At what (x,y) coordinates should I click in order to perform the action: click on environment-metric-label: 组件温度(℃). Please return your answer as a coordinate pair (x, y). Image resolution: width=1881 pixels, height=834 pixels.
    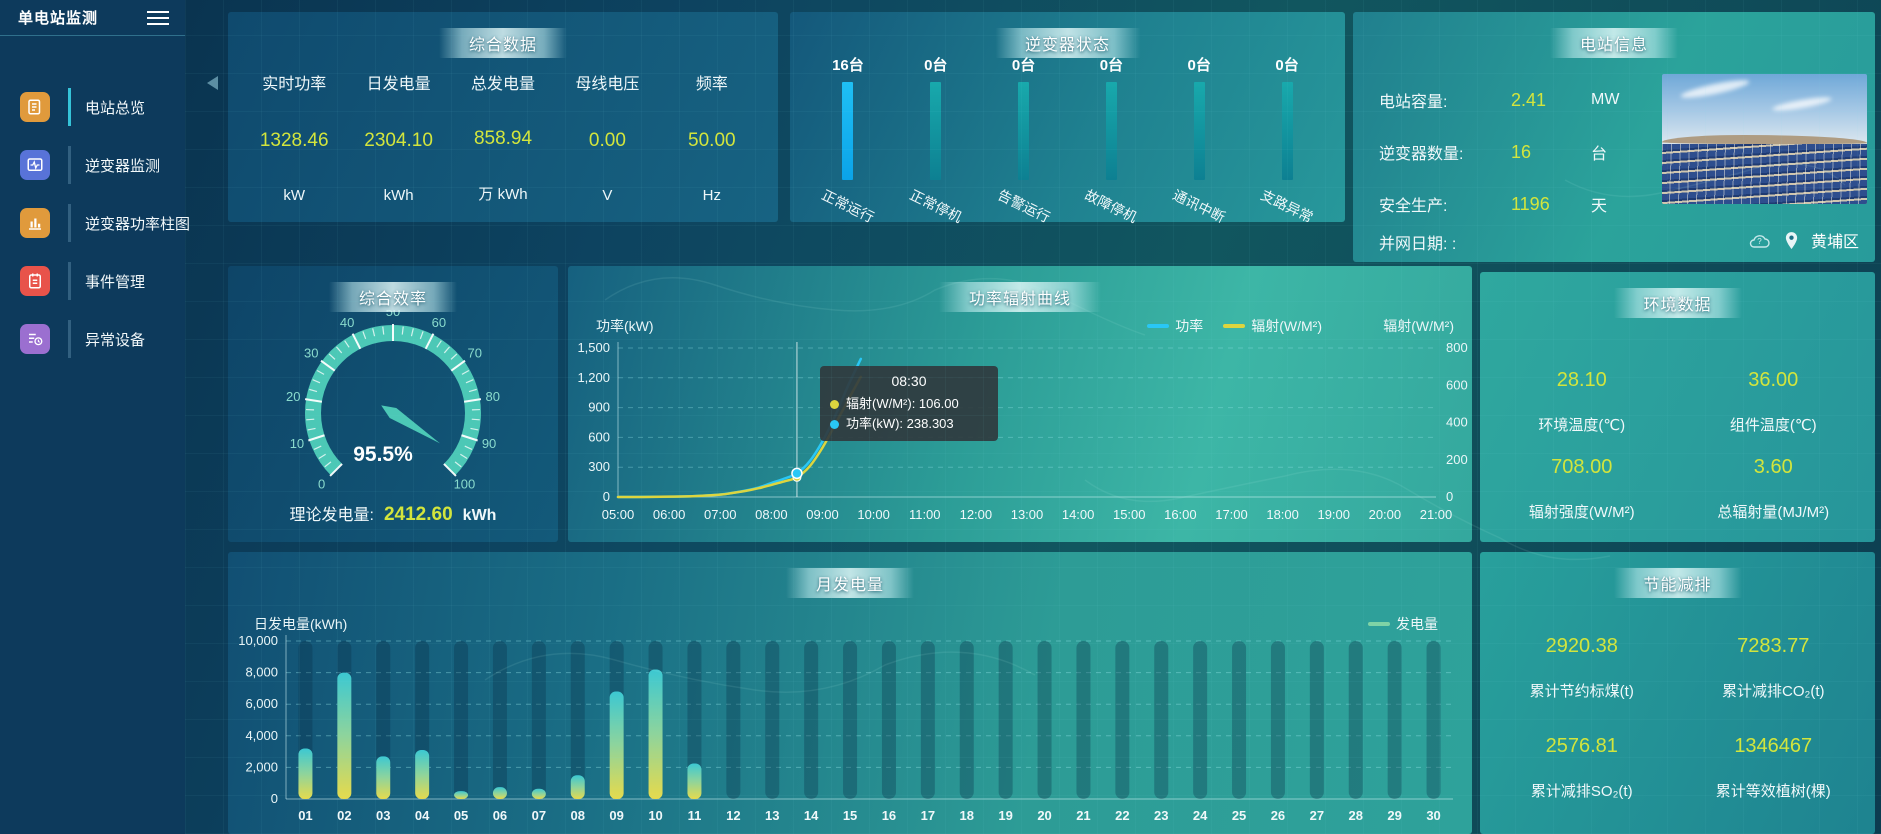
    Looking at the image, I should click on (1773, 425).